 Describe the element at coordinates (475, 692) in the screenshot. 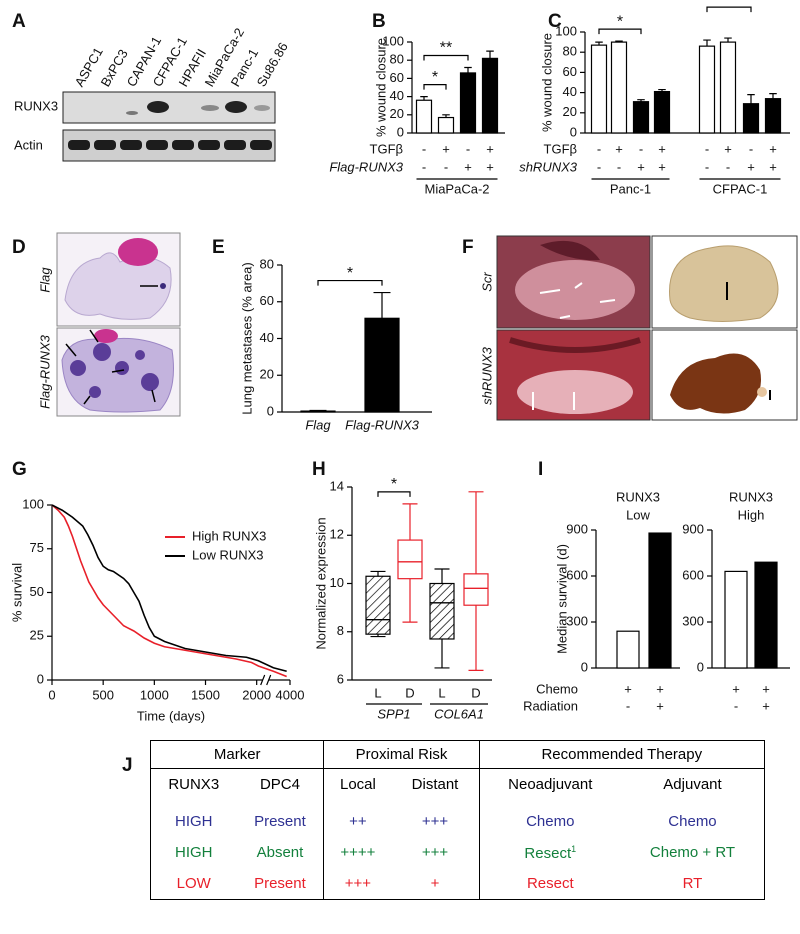

I see `x-tick-label: D` at that location.